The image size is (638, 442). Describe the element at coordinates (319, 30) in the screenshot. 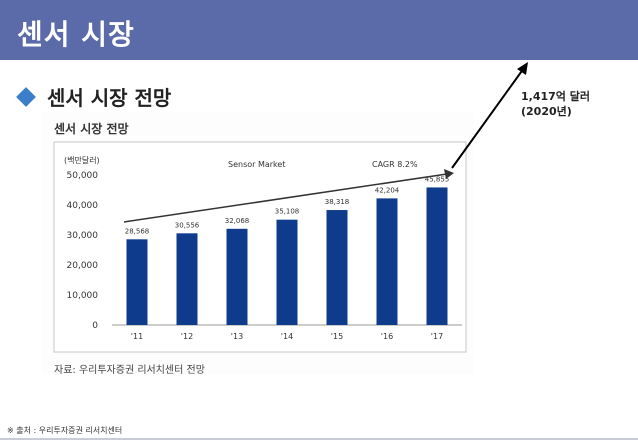

I see `header-bar: 센서 시장` at that location.